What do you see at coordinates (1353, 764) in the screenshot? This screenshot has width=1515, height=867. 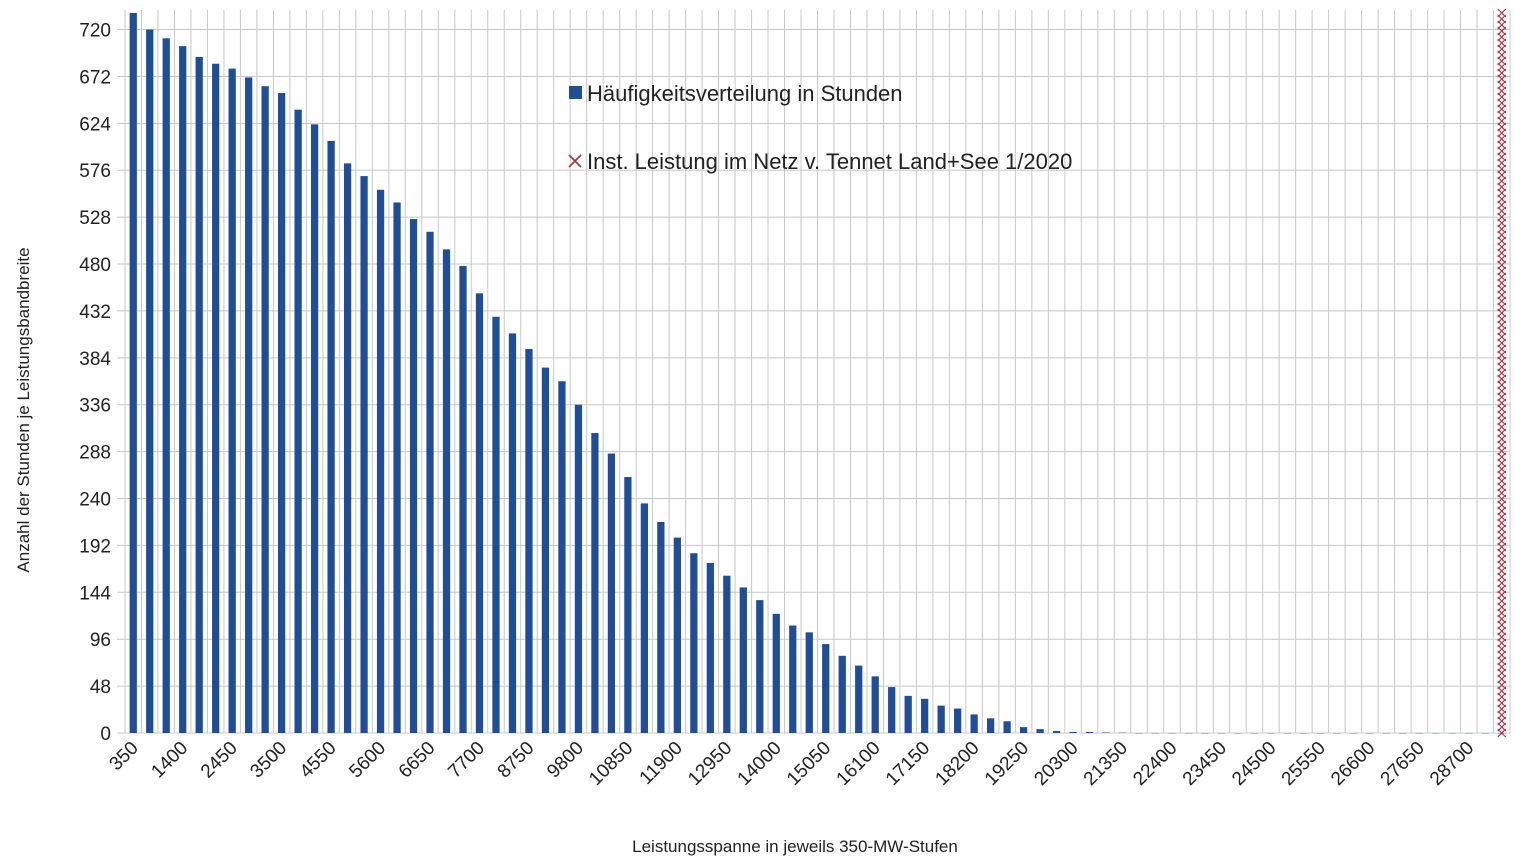 I see `x-tick-label: 26600` at bounding box center [1353, 764].